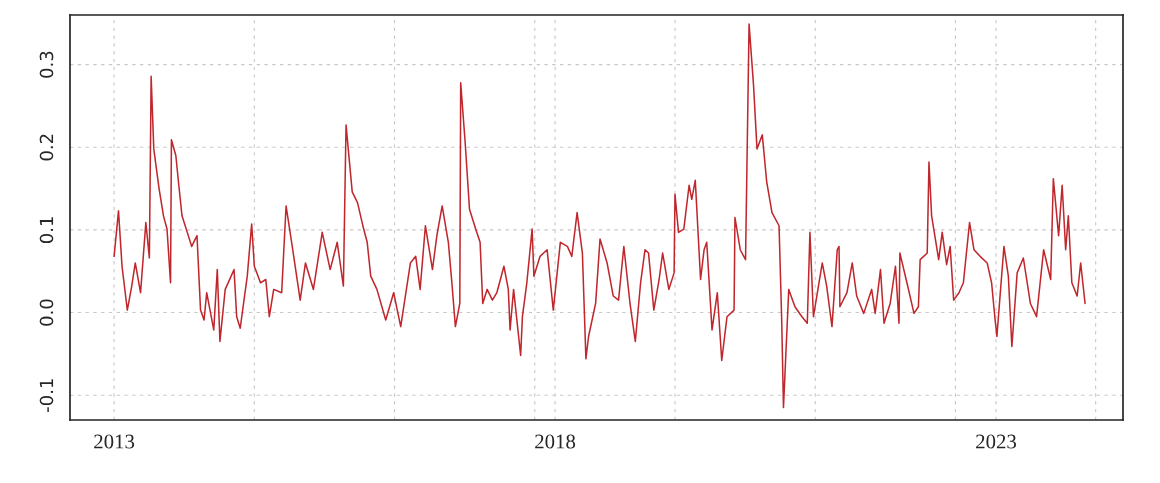 The width and height of the screenshot is (1160, 483). I want to click on y-tick-label: 0.0, so click(46, 312).